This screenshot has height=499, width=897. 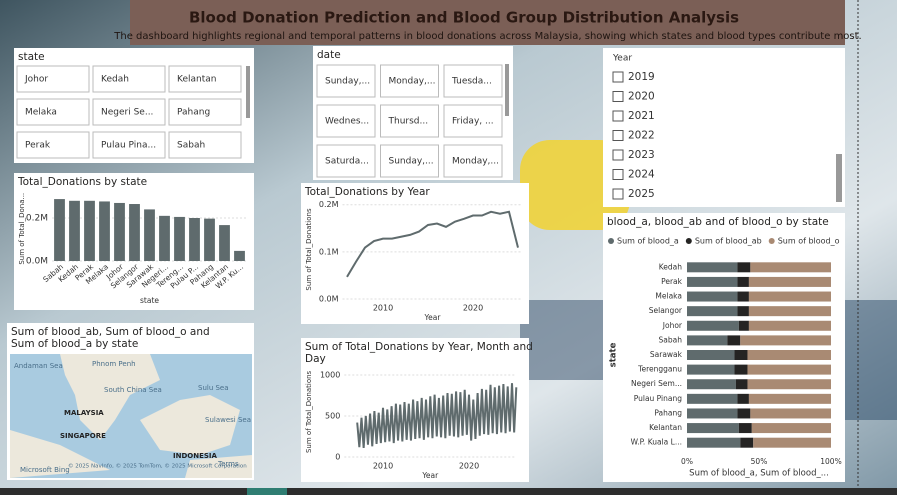 What do you see at coordinates (641, 136) in the screenshot?
I see `slicer-item: 2022` at bounding box center [641, 136].